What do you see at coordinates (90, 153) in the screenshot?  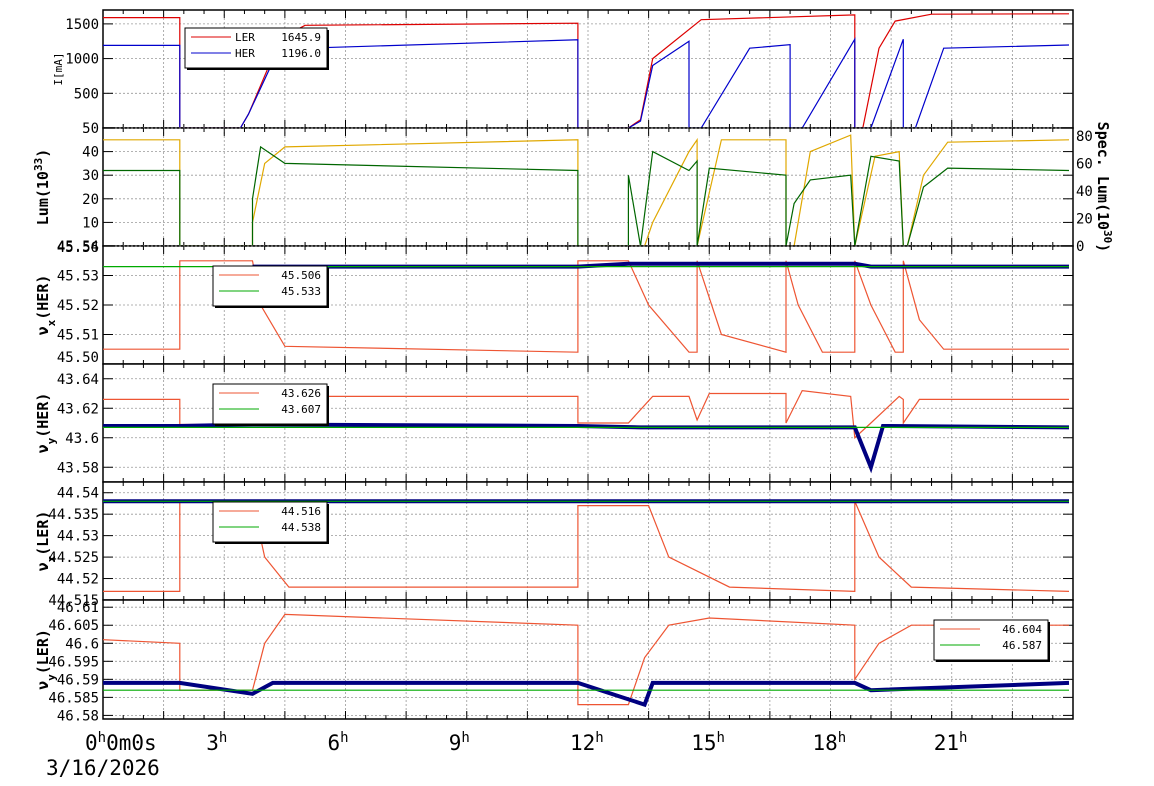 I see `y-tick-label: 40` at bounding box center [90, 153].